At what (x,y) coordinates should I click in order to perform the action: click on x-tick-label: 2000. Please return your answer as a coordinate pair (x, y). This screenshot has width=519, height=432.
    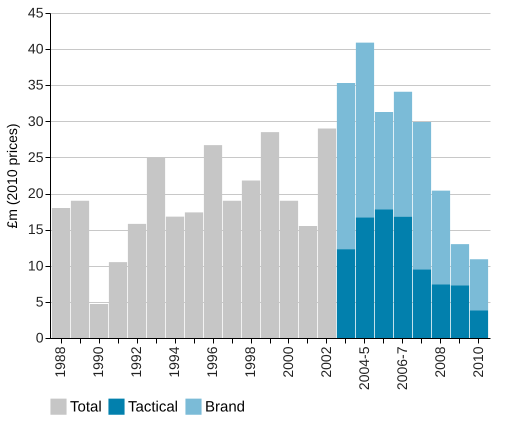
    Looking at the image, I should click on (288, 362).